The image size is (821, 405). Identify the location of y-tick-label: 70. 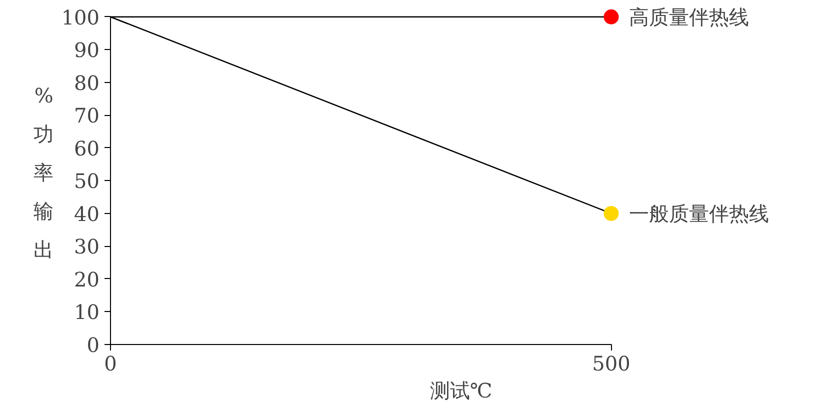
(87, 116).